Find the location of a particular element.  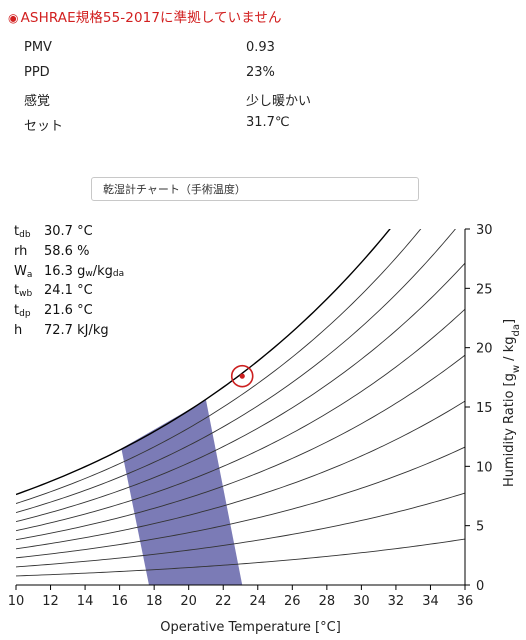

compliance-warning: ◉ ASHRAE規格55-2017に準拠していません is located at coordinates (145, 16).